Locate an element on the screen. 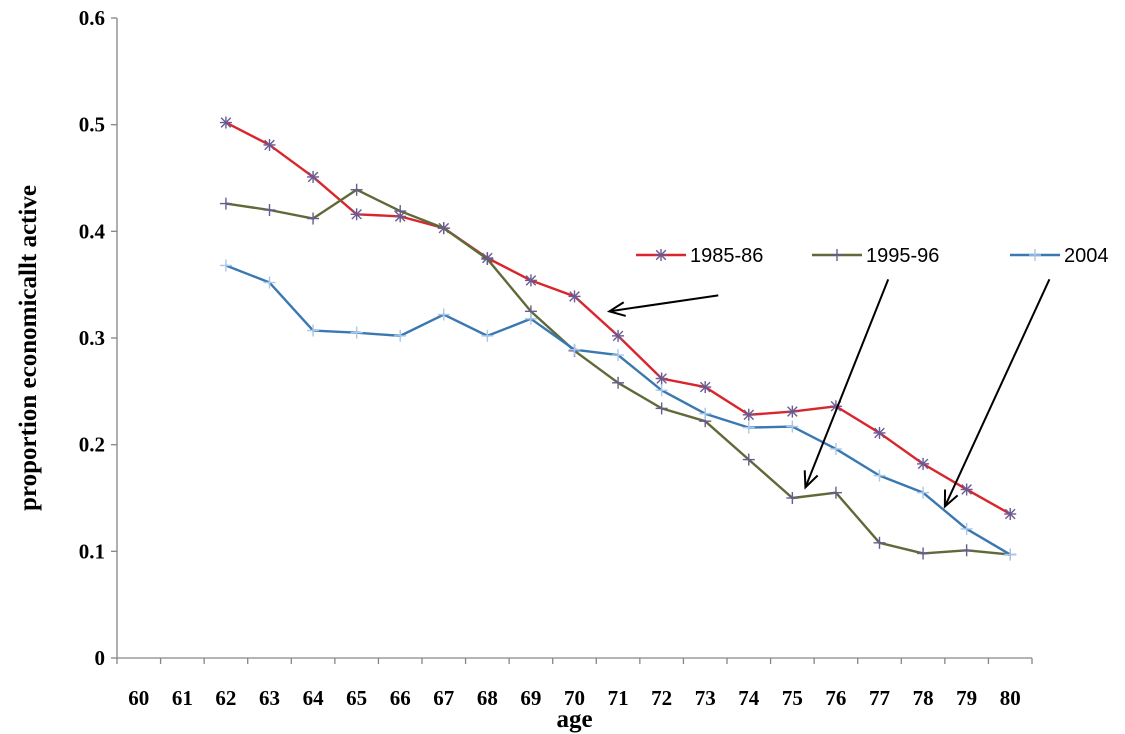 This screenshot has width=1125, height=734. legend: 1985-86 1995-96 2004 is located at coordinates (872, 256).